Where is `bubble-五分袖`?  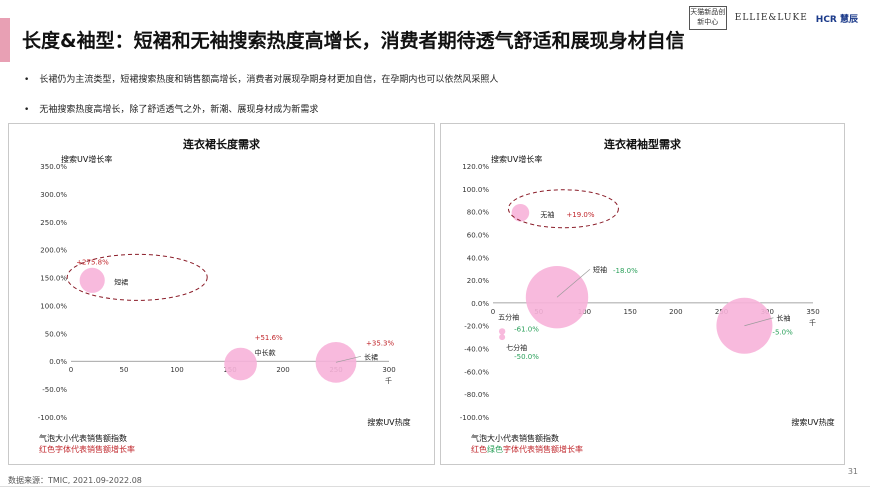 bubble-五分袖 is located at coordinates (502, 331).